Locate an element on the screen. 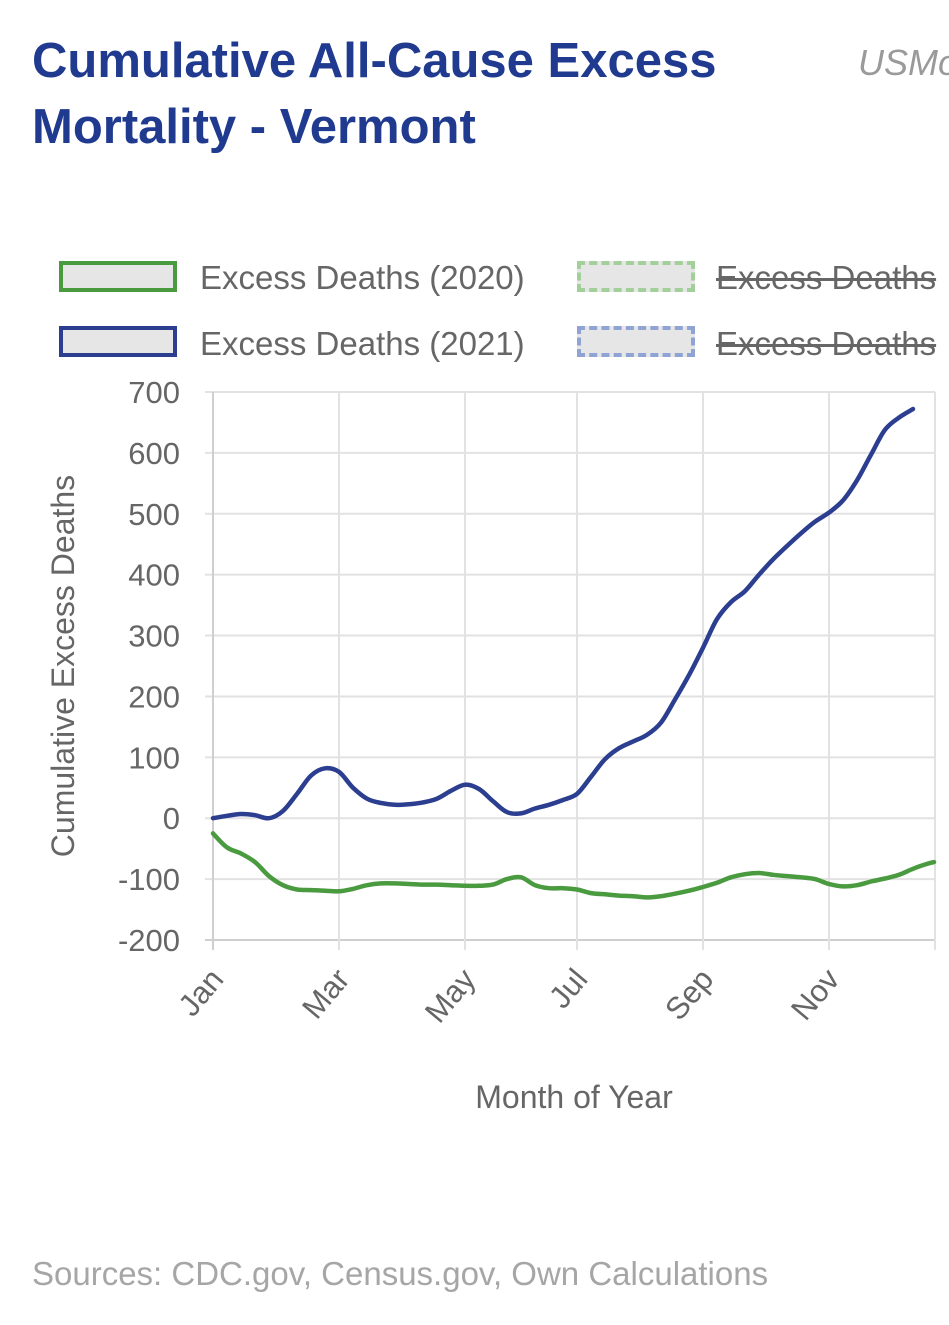  watermark-text: USMo is located at coordinates (903, 62).